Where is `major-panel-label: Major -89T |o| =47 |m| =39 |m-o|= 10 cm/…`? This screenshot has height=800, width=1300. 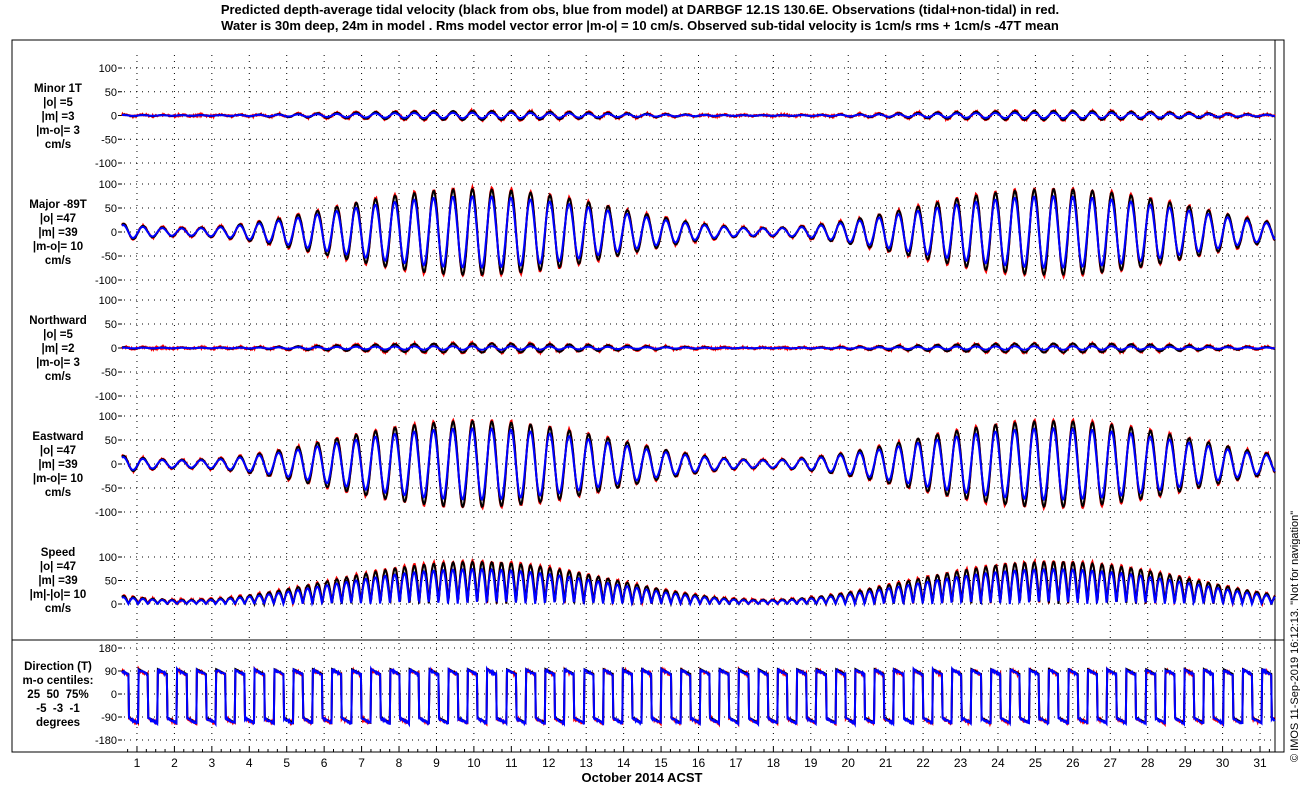
major-panel-label: Major -89T |o| =47 |m| =39 |m-o|= 10 cm/… is located at coordinates (58, 233).